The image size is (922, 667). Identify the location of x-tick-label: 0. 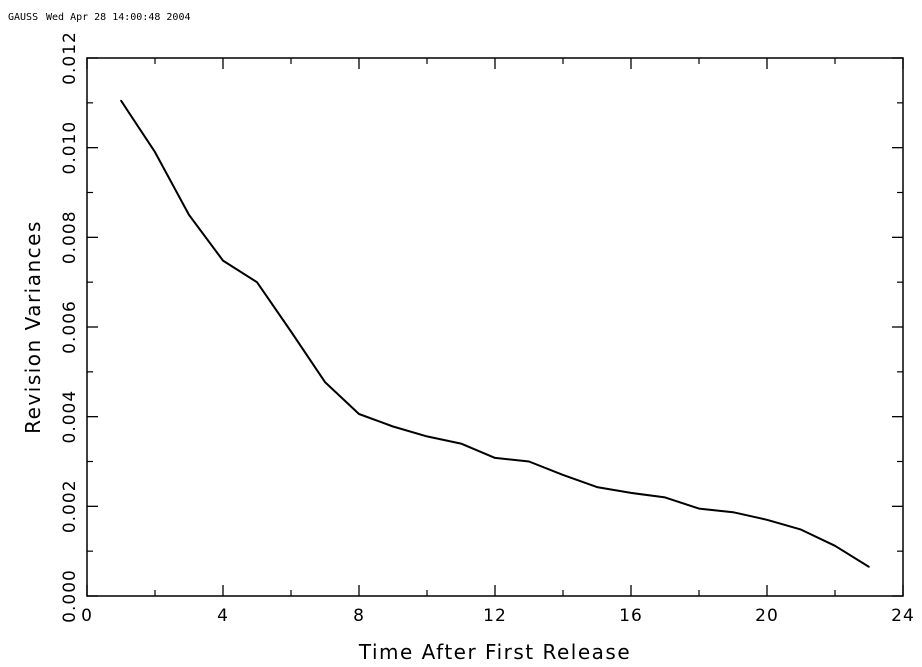
(87, 616).